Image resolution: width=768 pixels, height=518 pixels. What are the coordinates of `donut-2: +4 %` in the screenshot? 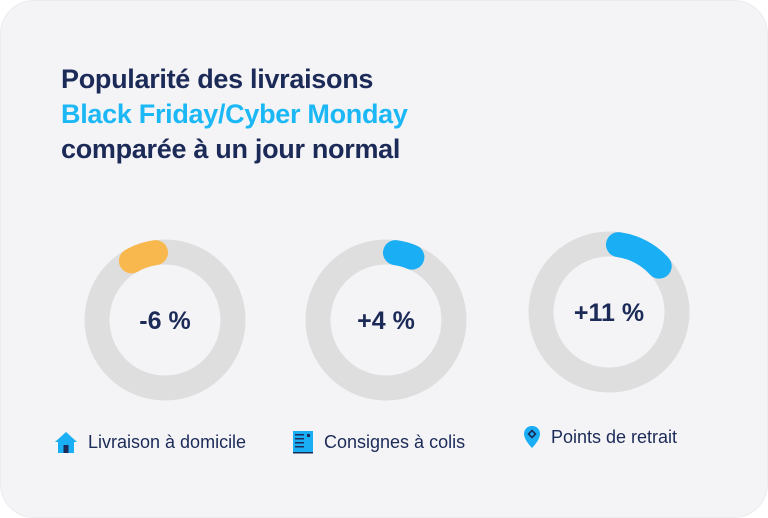 It's located at (386, 320).